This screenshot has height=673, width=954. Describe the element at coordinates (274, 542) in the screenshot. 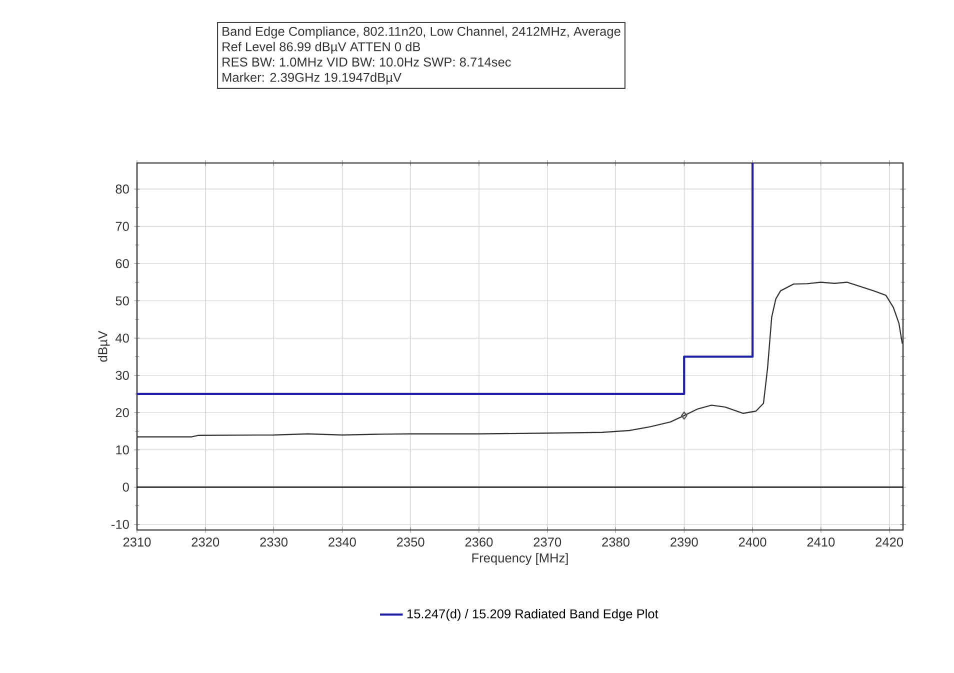

I see `x-tick-label: 2330` at that location.